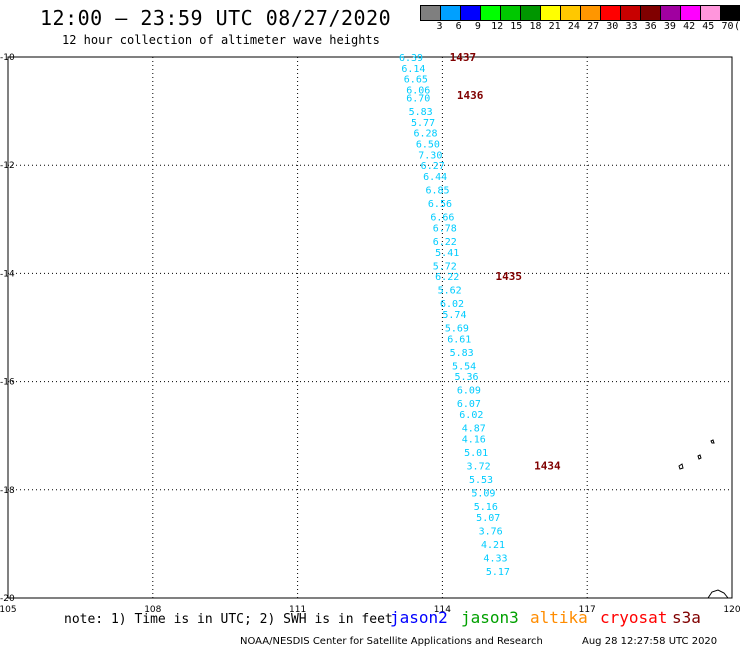  I want to click on swh-reading: 5.09, so click(483, 494).